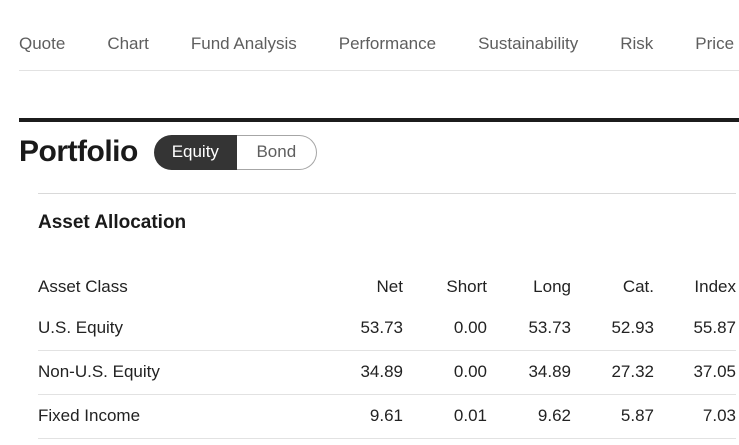 The height and width of the screenshot is (445, 739). I want to click on net-cell: 9.61, so click(361, 416).